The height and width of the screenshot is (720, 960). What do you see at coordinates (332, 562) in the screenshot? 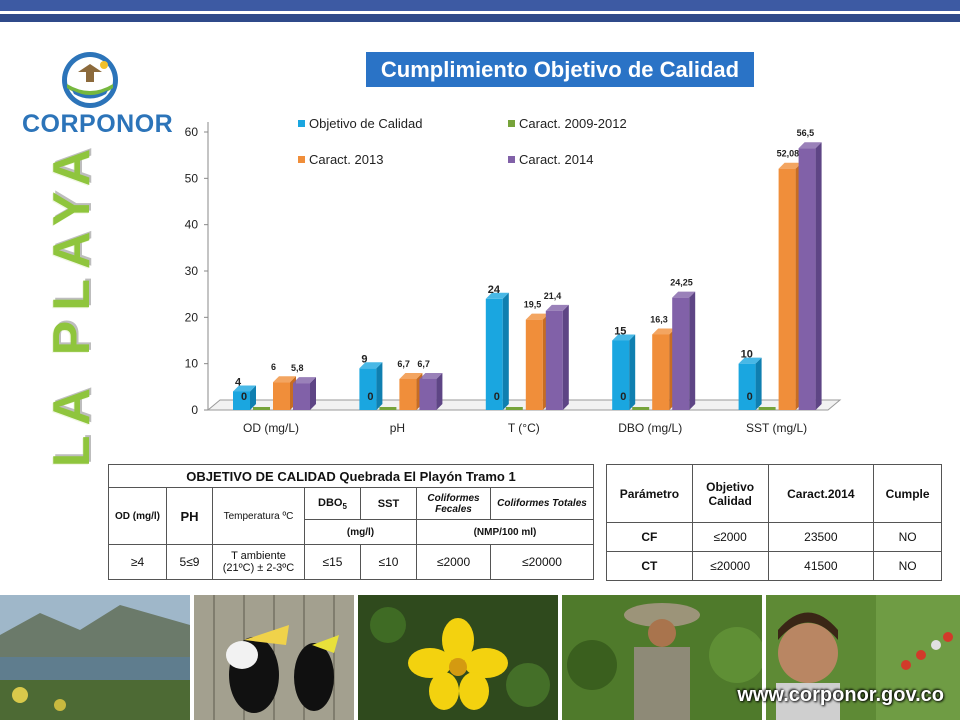
I see `table1-value-dbo: ≤15` at bounding box center [332, 562].